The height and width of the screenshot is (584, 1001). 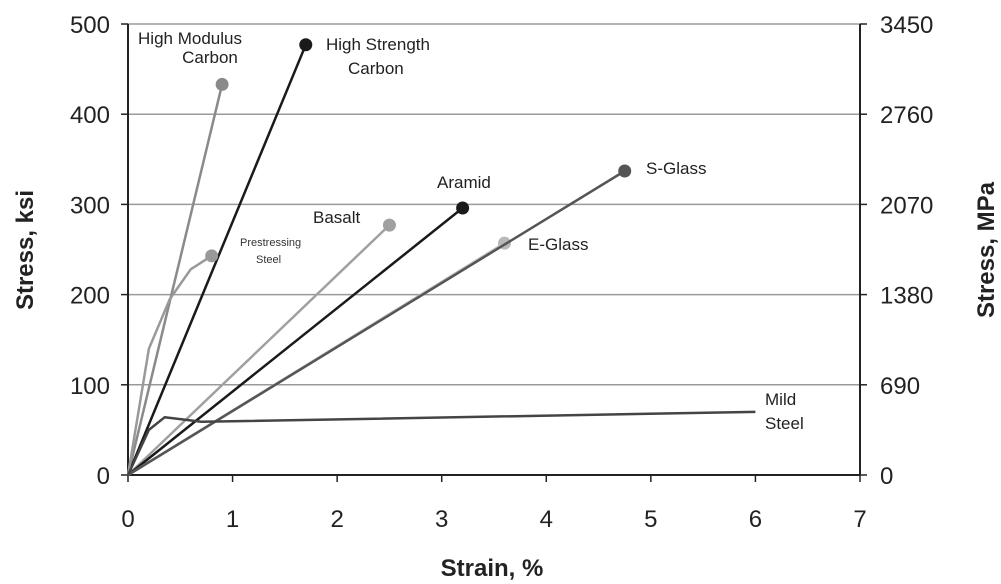 What do you see at coordinates (212, 256) in the screenshot?
I see `end-marker-prestressing-steel` at bounding box center [212, 256].